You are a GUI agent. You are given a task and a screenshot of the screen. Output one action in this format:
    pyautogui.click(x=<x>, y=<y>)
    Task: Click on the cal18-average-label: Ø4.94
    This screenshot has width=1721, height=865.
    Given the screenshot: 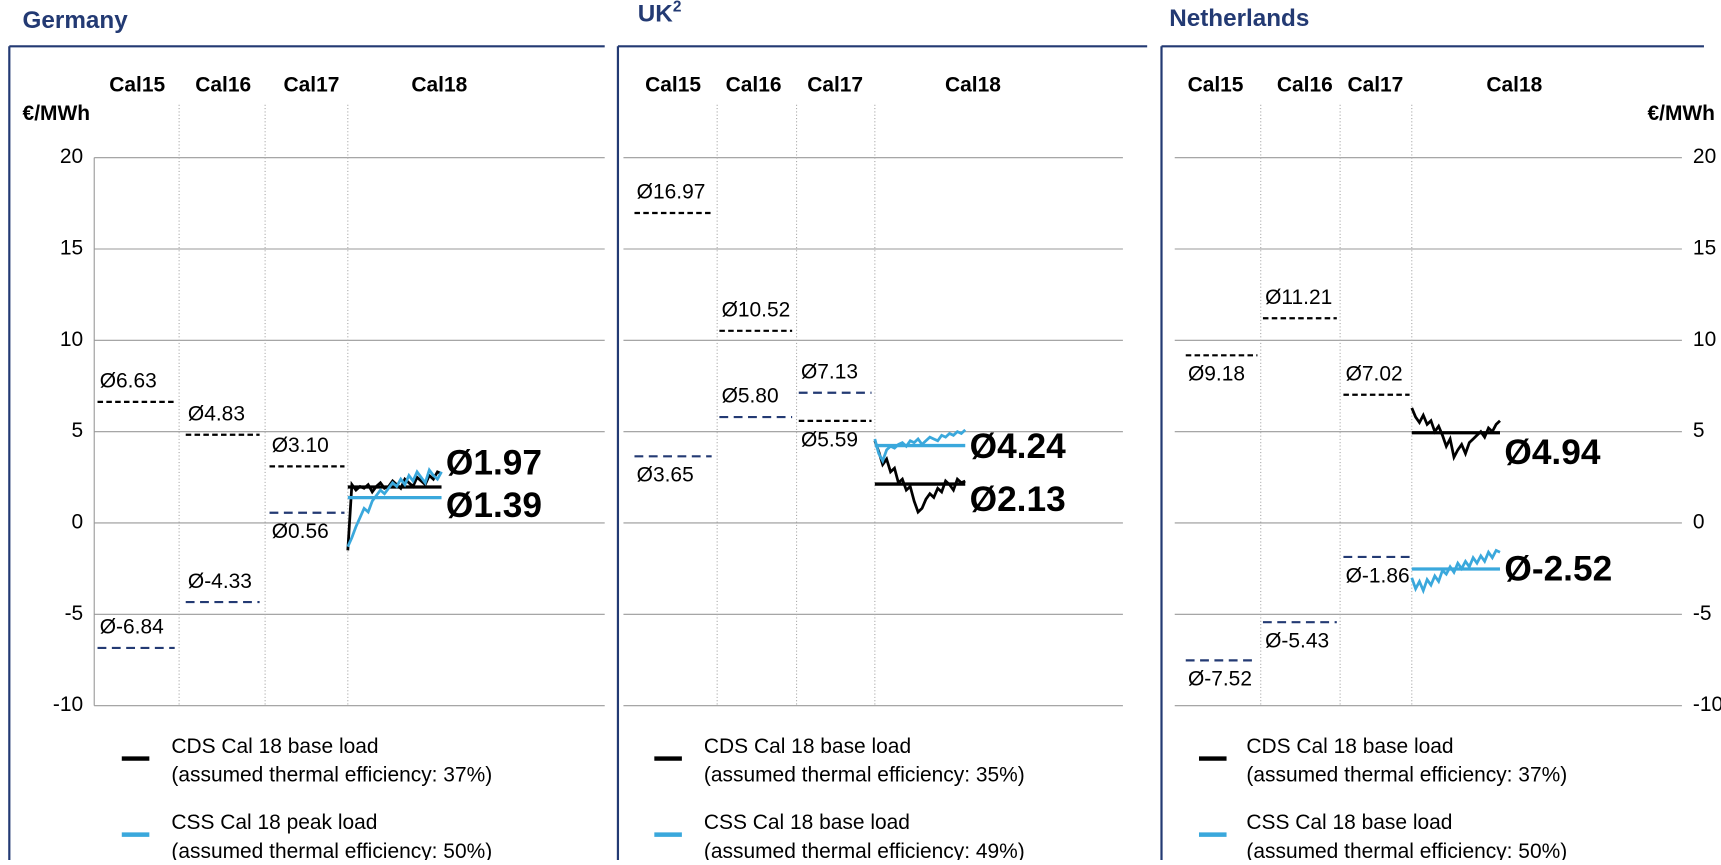 What is the action you would take?
    pyautogui.click(x=1552, y=452)
    